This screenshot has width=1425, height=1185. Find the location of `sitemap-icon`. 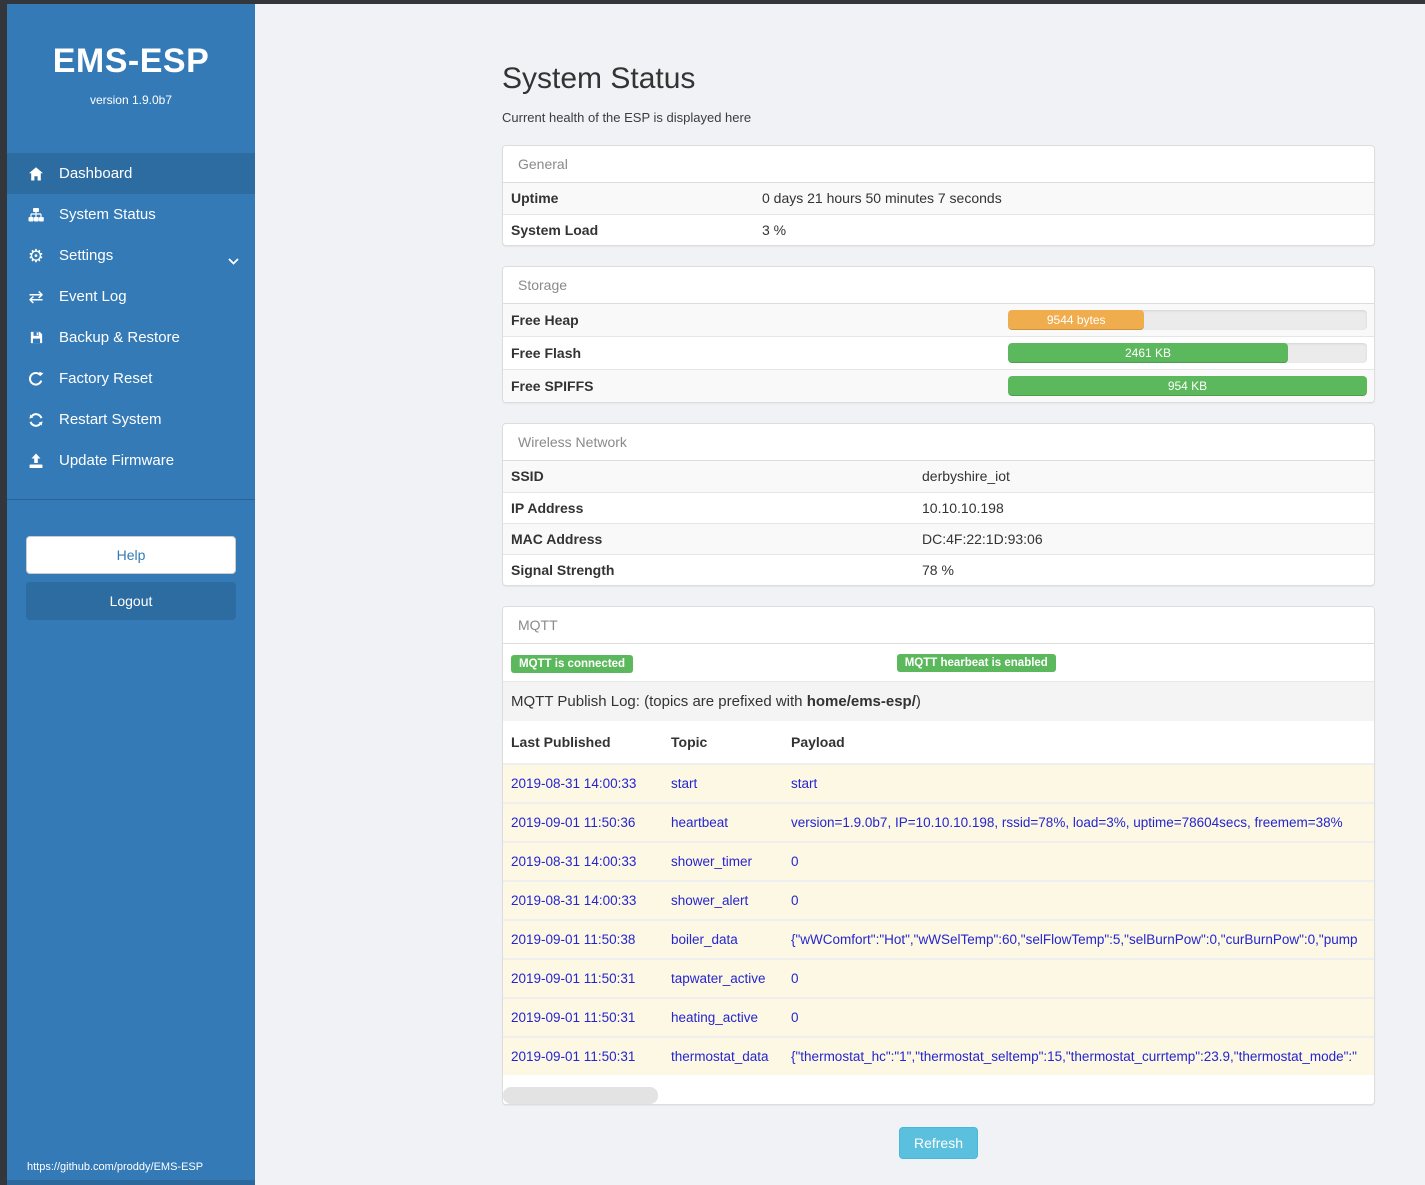

sitemap-icon is located at coordinates (36, 215).